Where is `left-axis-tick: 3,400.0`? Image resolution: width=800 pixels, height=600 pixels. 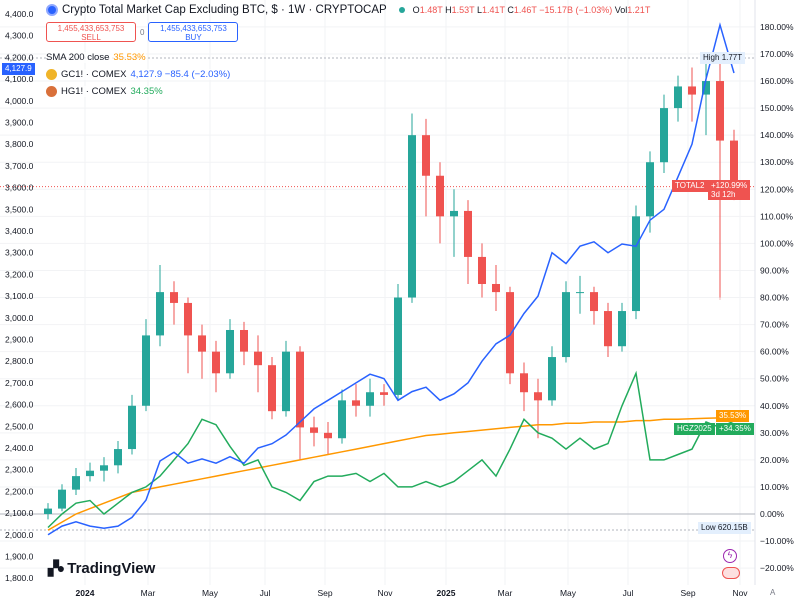
left-axis-tick: 3,400.0 is located at coordinates (19, 231).